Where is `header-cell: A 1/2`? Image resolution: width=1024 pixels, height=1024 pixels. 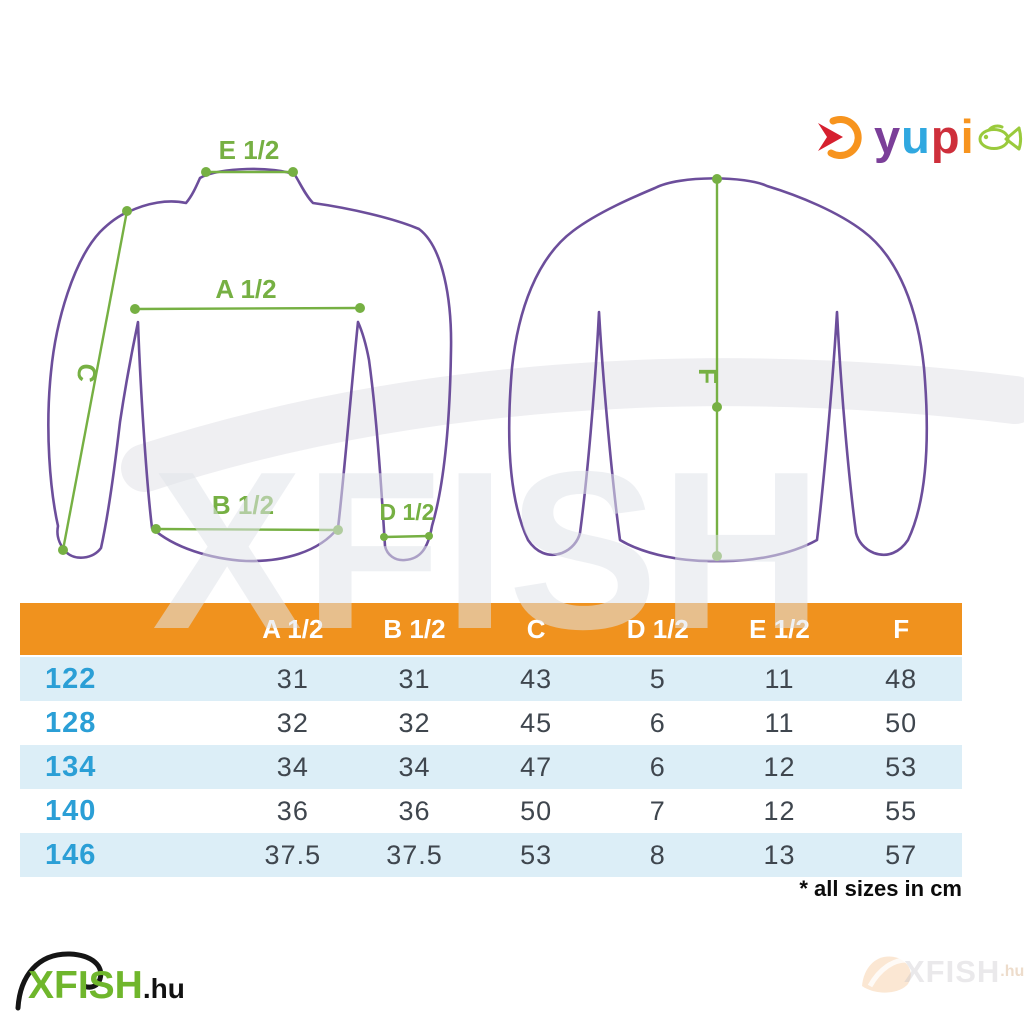
header-cell: A 1/2 is located at coordinates (293, 628).